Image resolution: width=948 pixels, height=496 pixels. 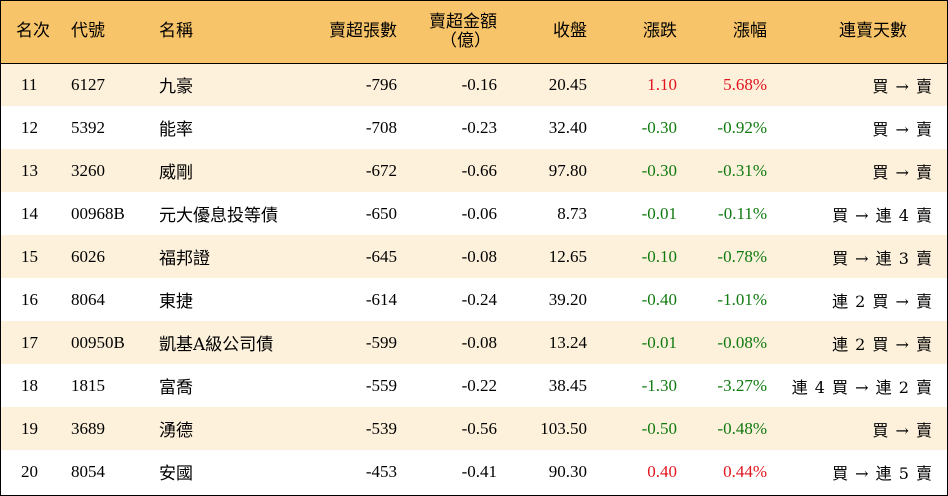 What do you see at coordinates (742, 342) in the screenshot?
I see `change-pct-cell: -0.08%` at bounding box center [742, 342].